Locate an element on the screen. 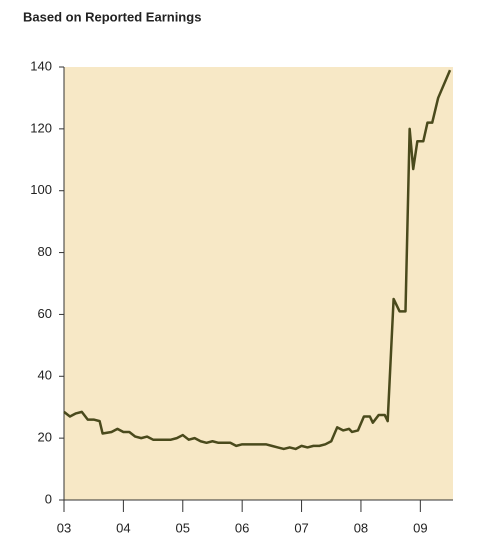  x-tick-label: 07 is located at coordinates (301, 527).